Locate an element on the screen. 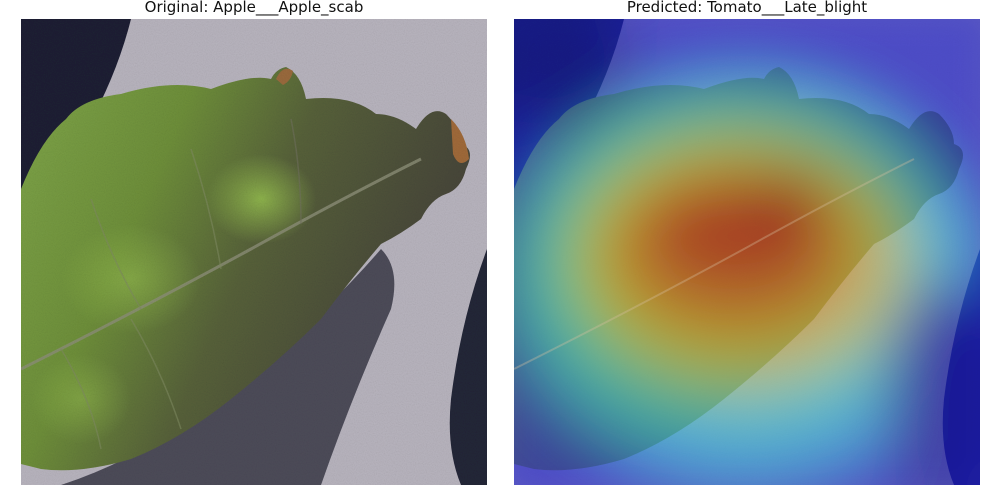  predicted-image-title: Predicted: Tomato___Late_blight is located at coordinates (747, 8).